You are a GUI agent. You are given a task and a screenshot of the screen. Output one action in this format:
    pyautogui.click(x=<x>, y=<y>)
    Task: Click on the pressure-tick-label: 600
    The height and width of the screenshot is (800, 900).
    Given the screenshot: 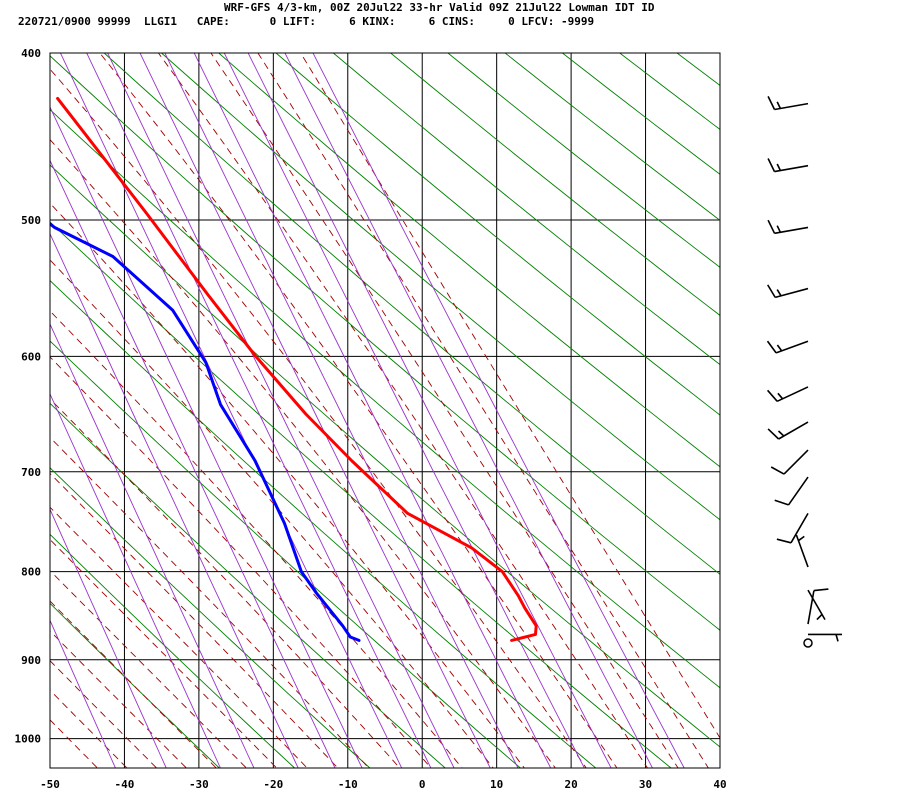 What is the action you would take?
    pyautogui.click(x=31, y=356)
    